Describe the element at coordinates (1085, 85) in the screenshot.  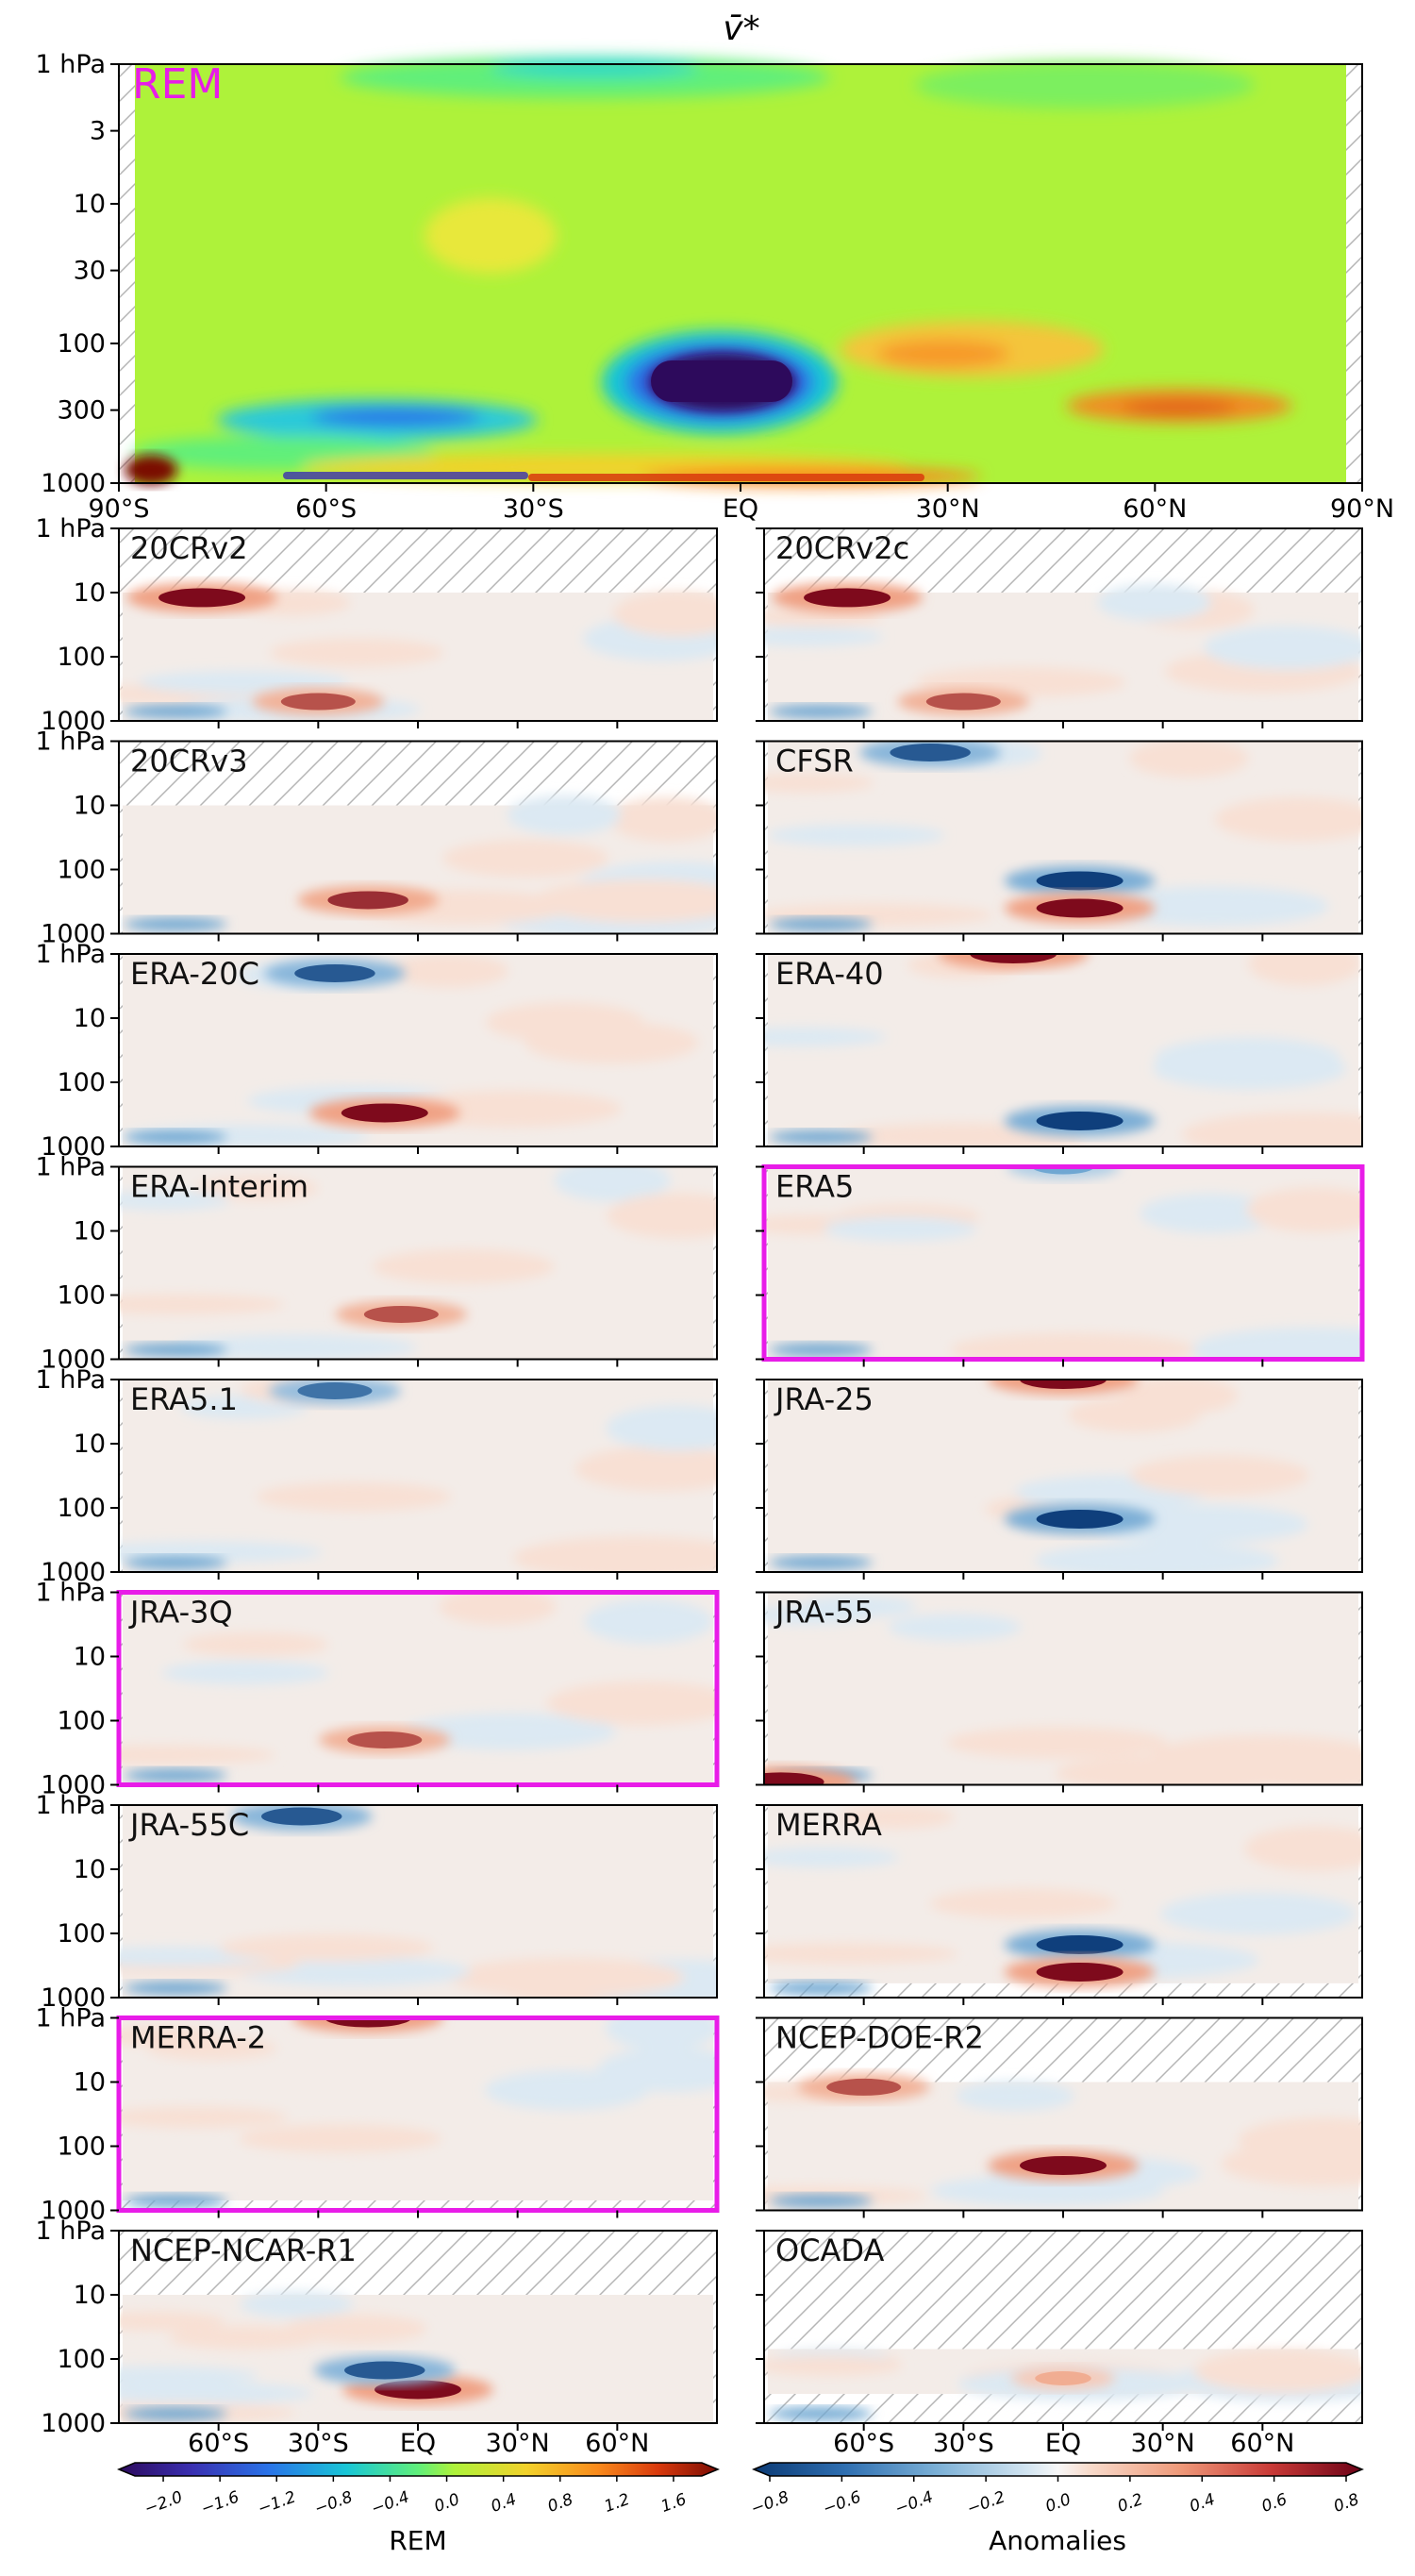
I see `nh-stratosphere-green` at that location.